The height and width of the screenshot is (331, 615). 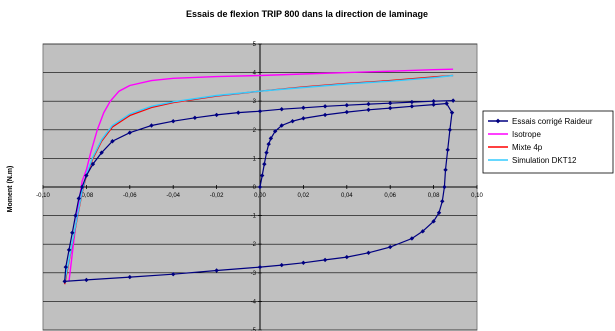 I want to click on legend-label: Mixte 4p, so click(x=527, y=147).